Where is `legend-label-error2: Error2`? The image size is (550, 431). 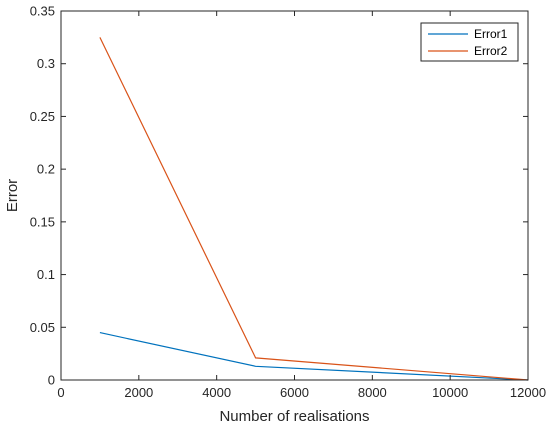 legend-label-error2: Error2 is located at coordinates (491, 51).